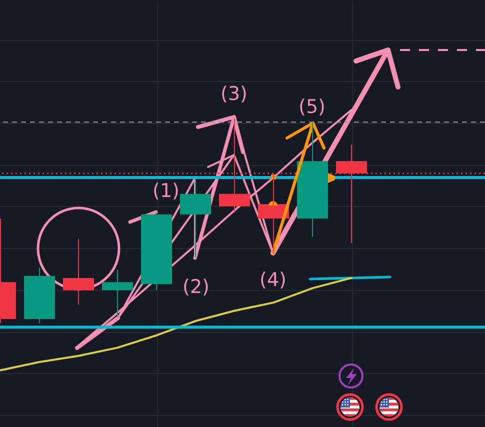  Describe the element at coordinates (273, 280) in the screenshot. I see `annotation: (4)` at that location.